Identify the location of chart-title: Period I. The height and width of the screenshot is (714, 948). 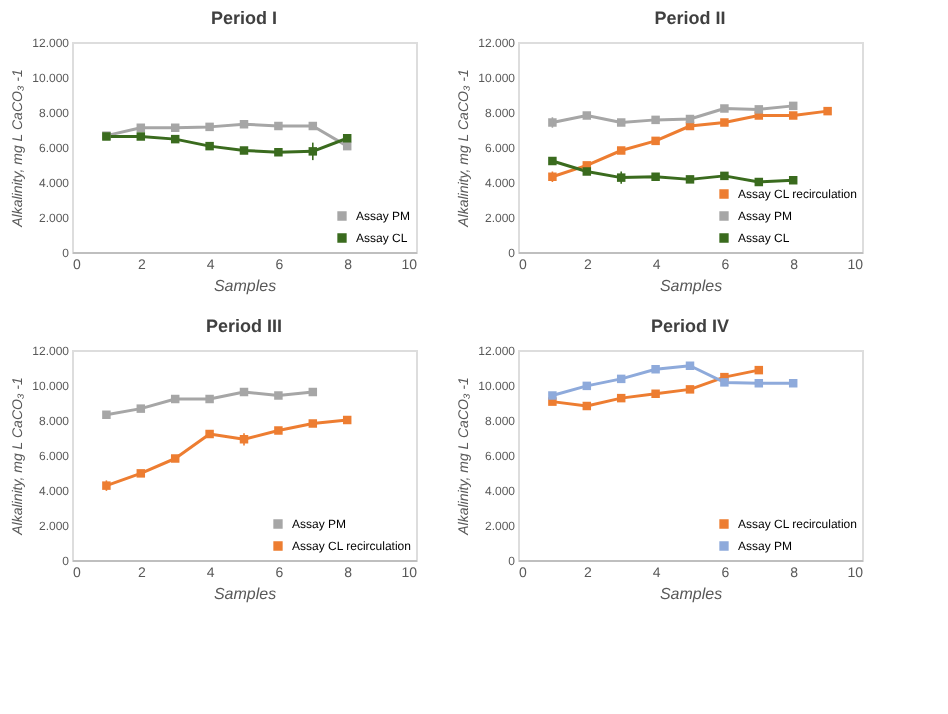
(244, 18).